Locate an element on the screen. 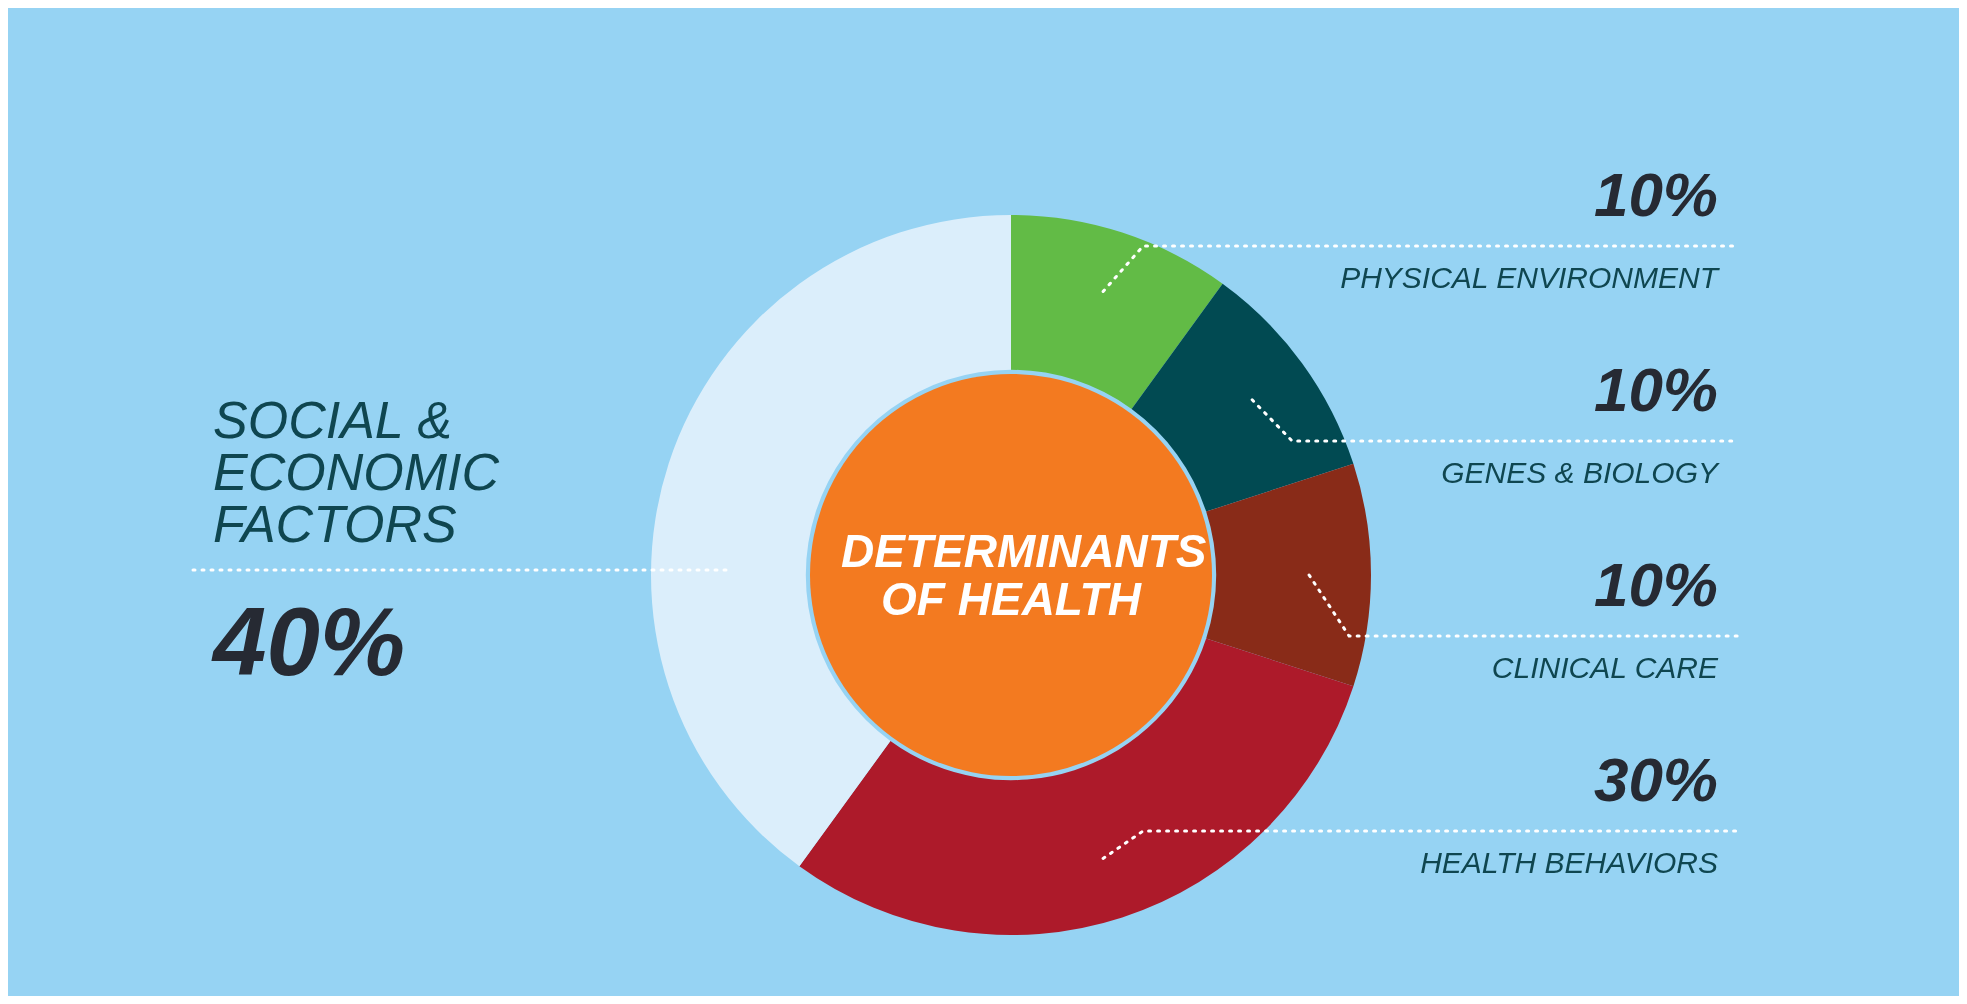  slice-label: HEALTH BEHAVIORS is located at coordinates (1569, 862).